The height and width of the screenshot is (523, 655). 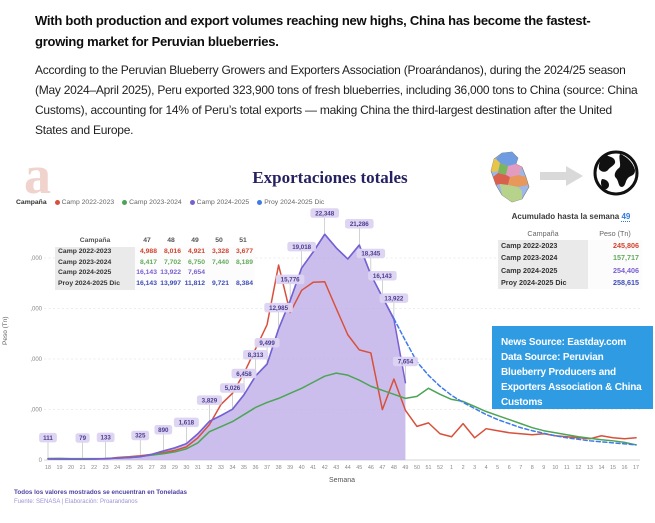 I want to click on weekly-table-header-campaign: Campaña, so click(x=95, y=240).